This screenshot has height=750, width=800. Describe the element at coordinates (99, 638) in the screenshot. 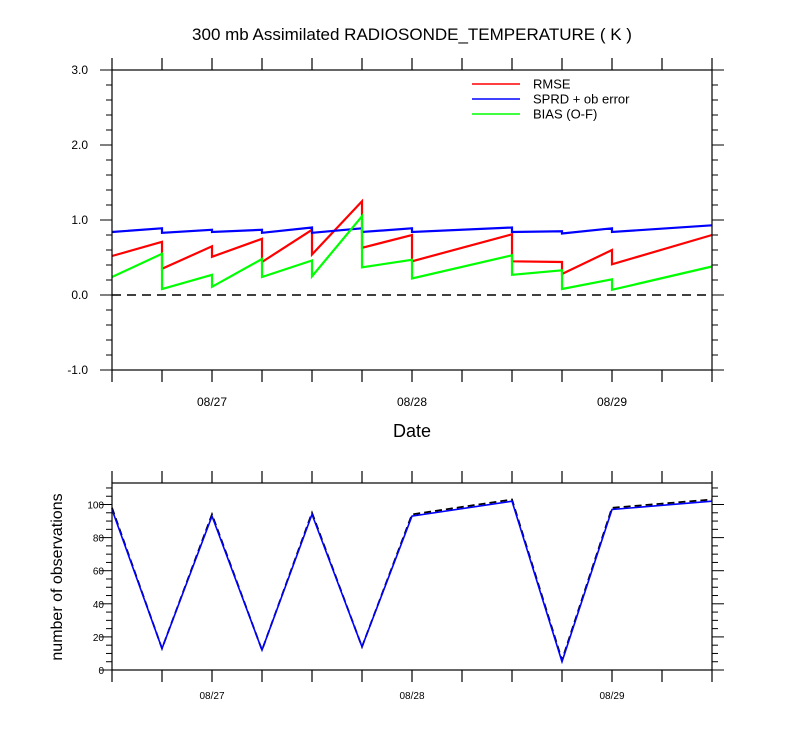

I see `y-tick-label: 20` at that location.